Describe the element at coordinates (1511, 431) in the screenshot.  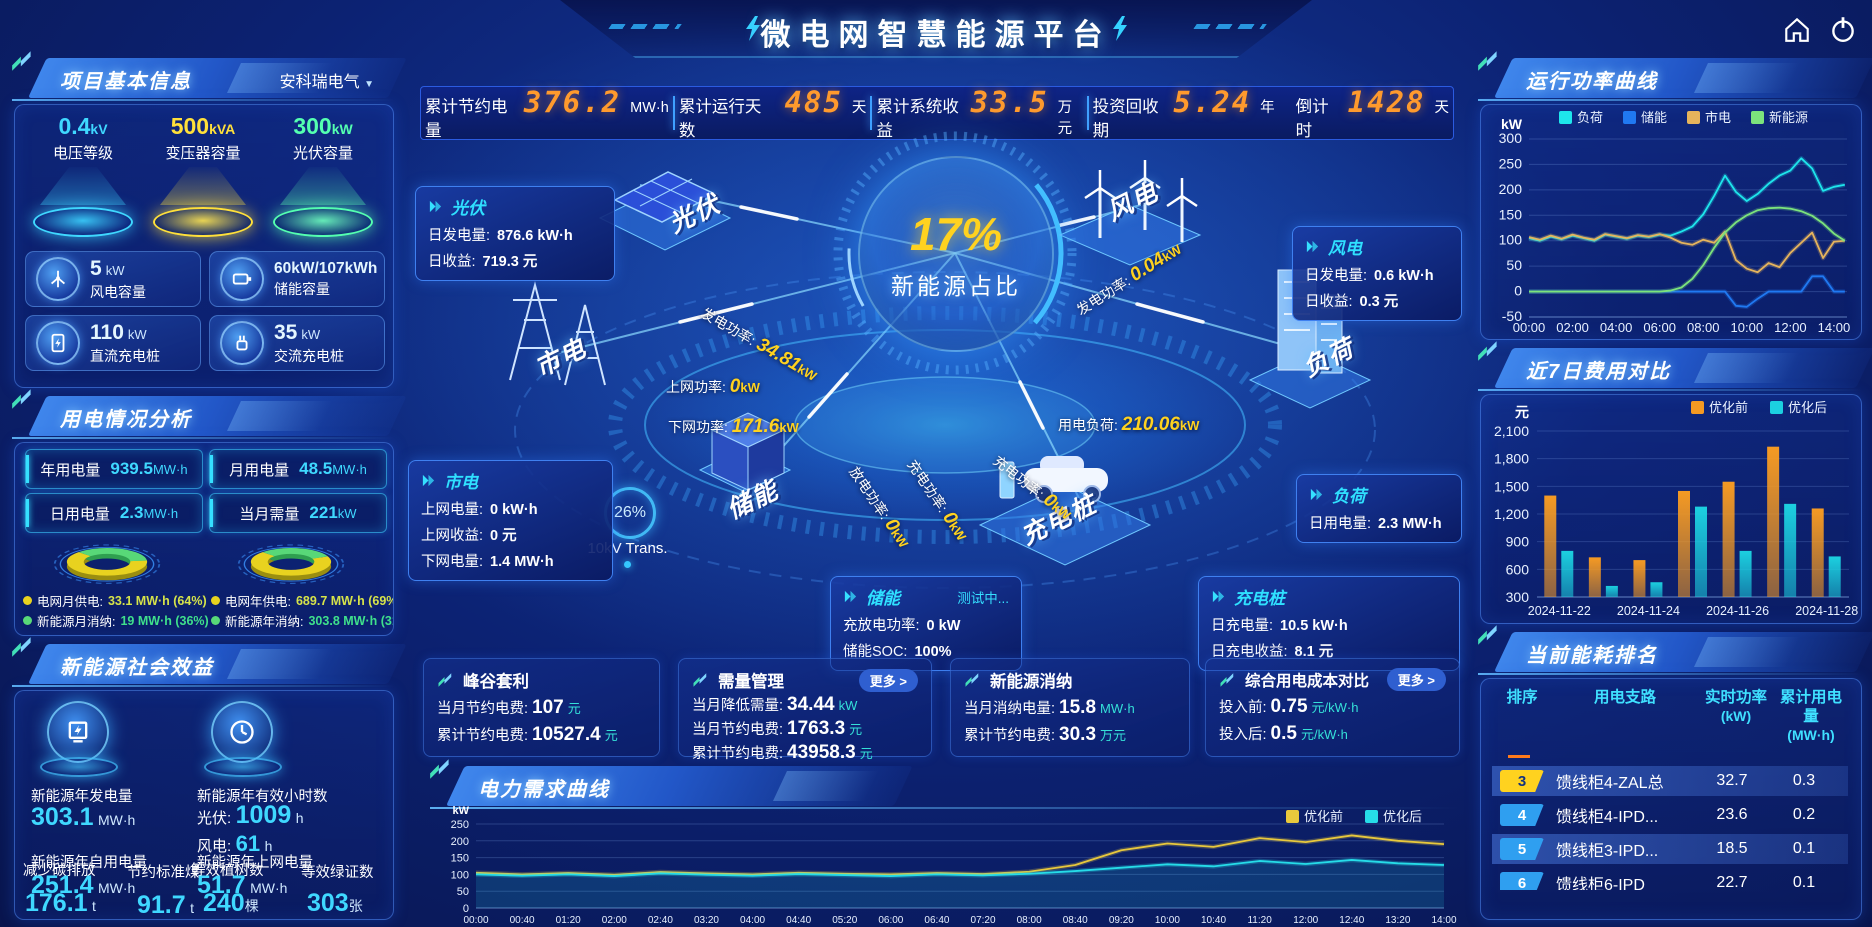
I see `svg-text: 2,100` at that location.